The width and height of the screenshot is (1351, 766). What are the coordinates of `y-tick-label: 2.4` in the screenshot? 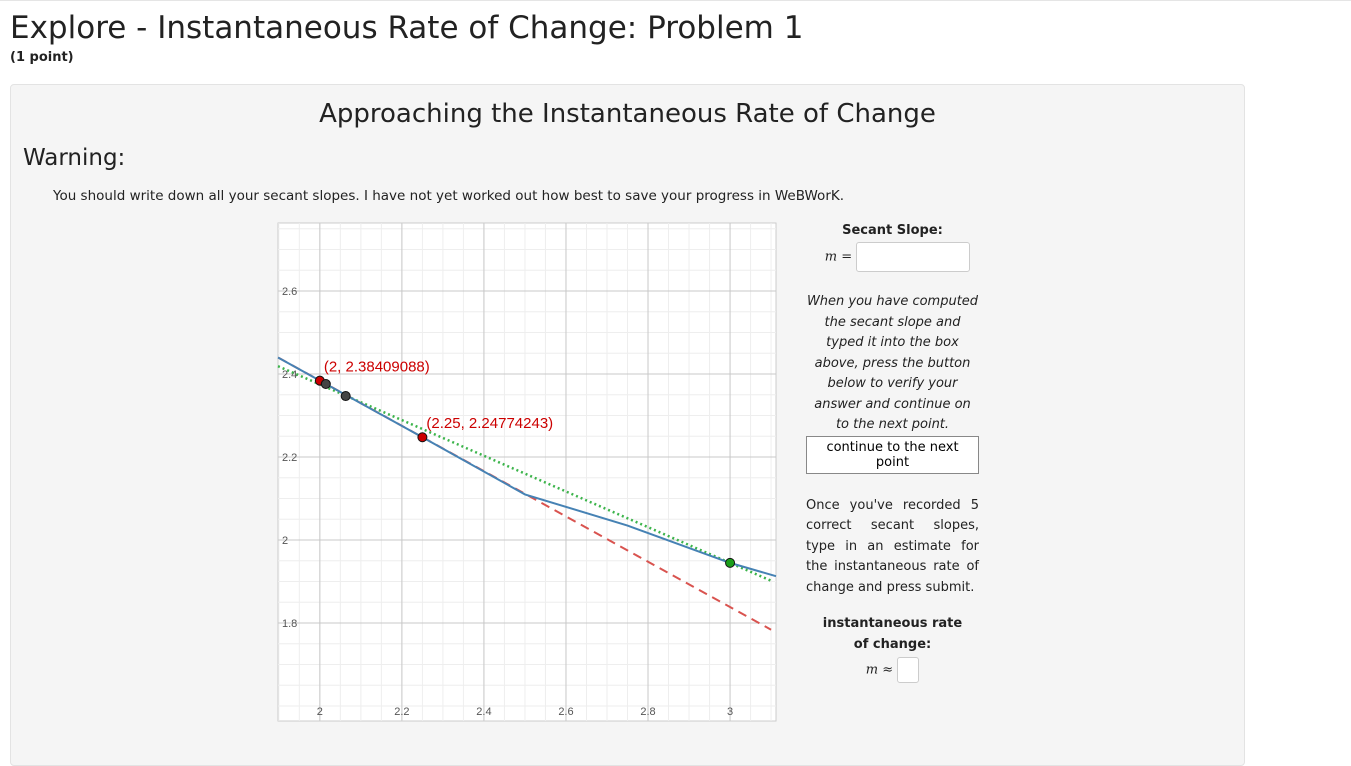 It's located at (289, 375).